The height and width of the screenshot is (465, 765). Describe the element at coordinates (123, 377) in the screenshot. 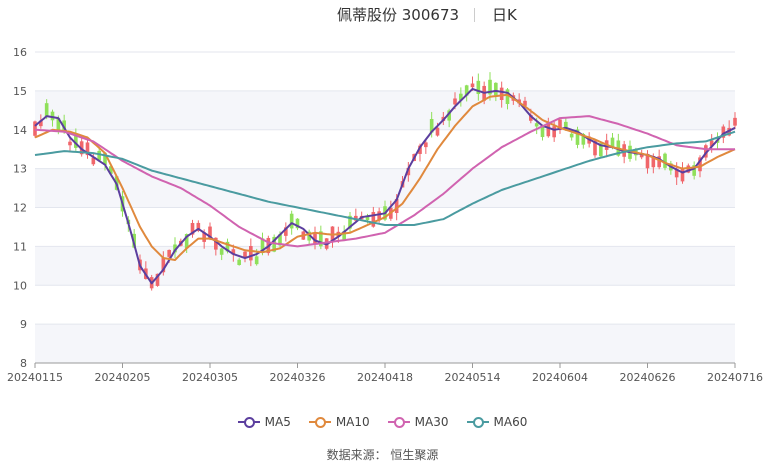

I see `x-tick-label: 20240205` at that location.